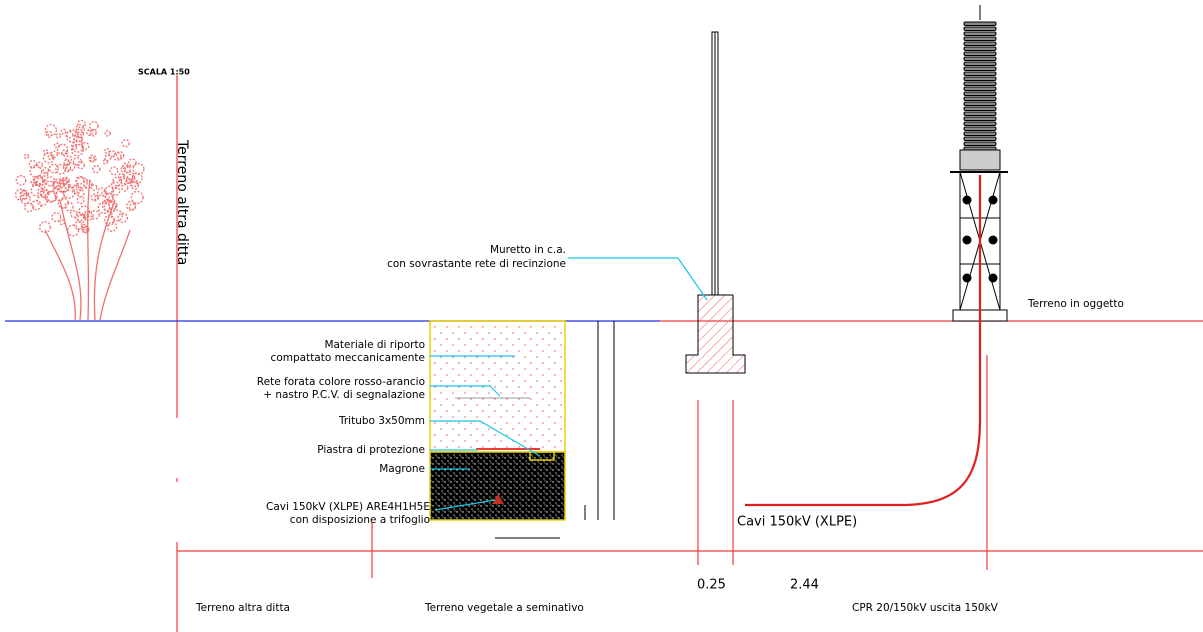  What do you see at coordinates (402, 469) in the screenshot?
I see `trench-callout: Magrone` at bounding box center [402, 469].